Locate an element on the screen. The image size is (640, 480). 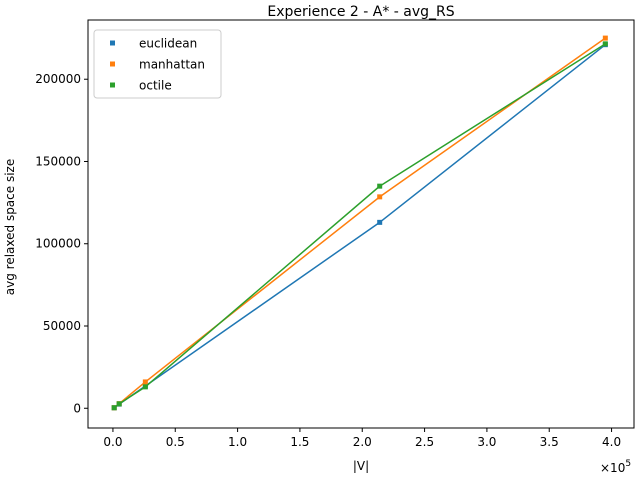
x-tick-label: 4.0 is located at coordinates (611, 442).